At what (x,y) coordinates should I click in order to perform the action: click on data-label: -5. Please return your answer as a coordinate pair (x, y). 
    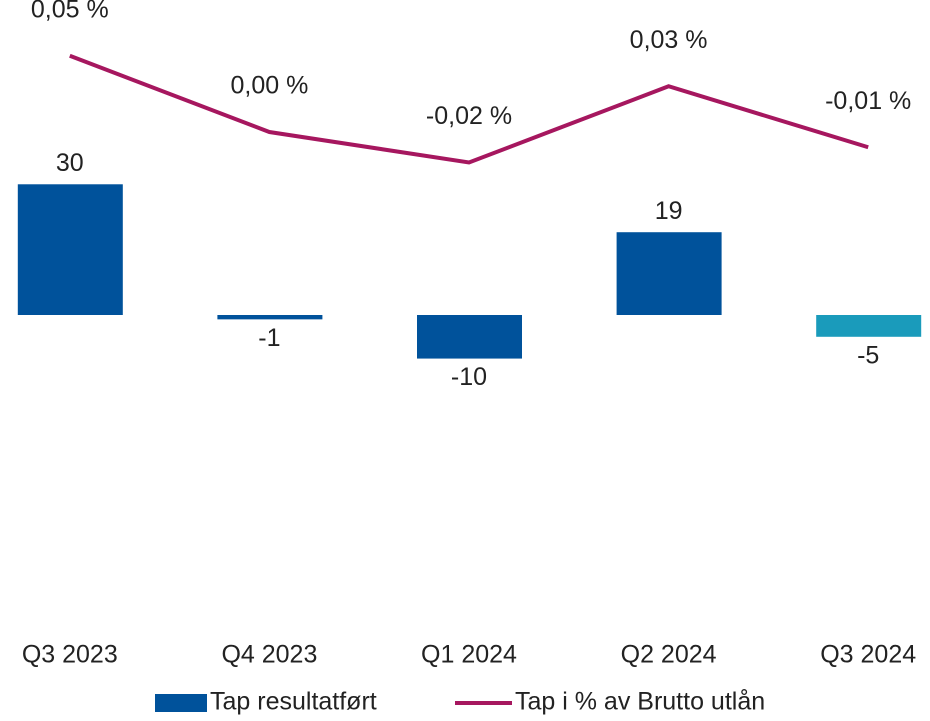
    Looking at the image, I should click on (868, 355).